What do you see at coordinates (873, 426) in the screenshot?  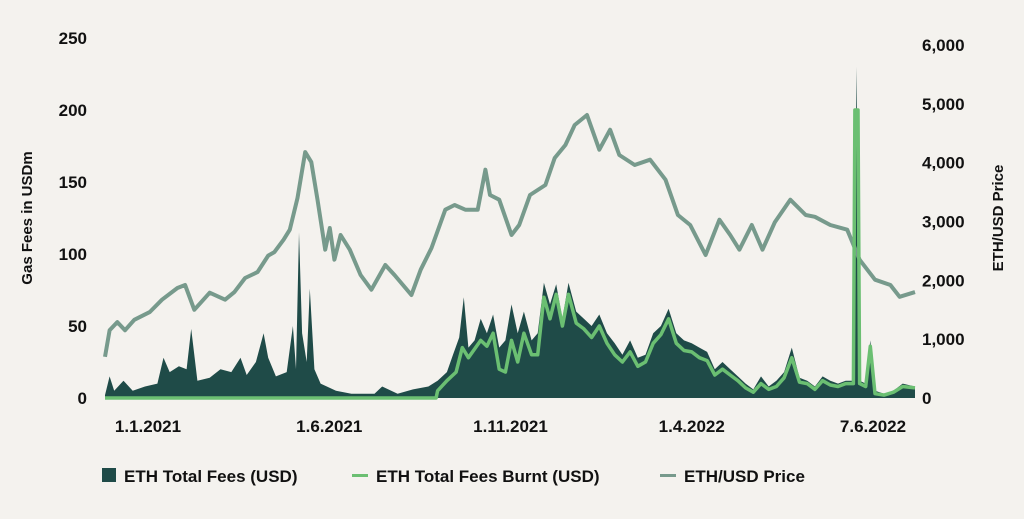 I see `x-tick-label: 7.6.2022` at bounding box center [873, 426].